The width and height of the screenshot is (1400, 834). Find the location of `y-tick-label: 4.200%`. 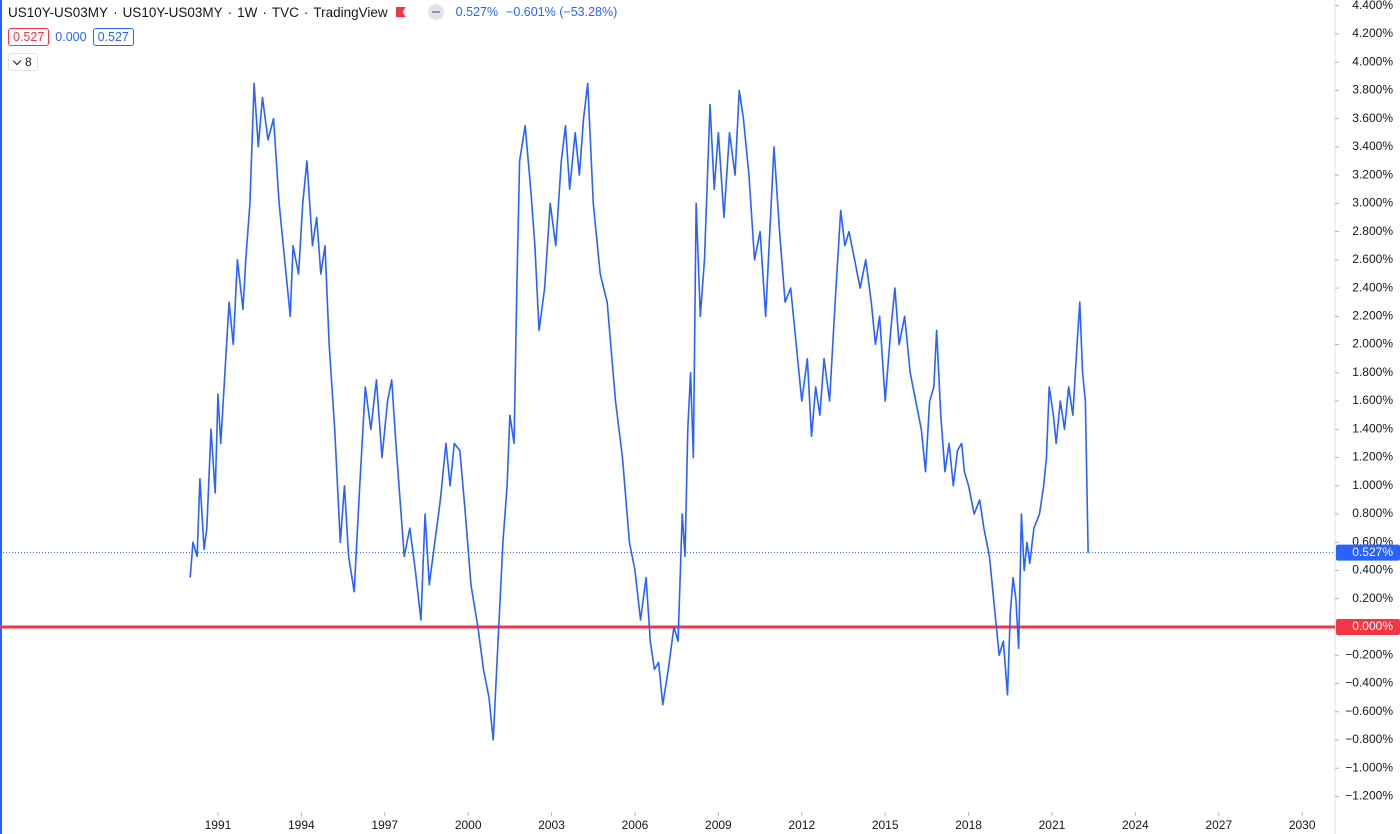

y-tick-label: 4.200% is located at coordinates (1372, 33).